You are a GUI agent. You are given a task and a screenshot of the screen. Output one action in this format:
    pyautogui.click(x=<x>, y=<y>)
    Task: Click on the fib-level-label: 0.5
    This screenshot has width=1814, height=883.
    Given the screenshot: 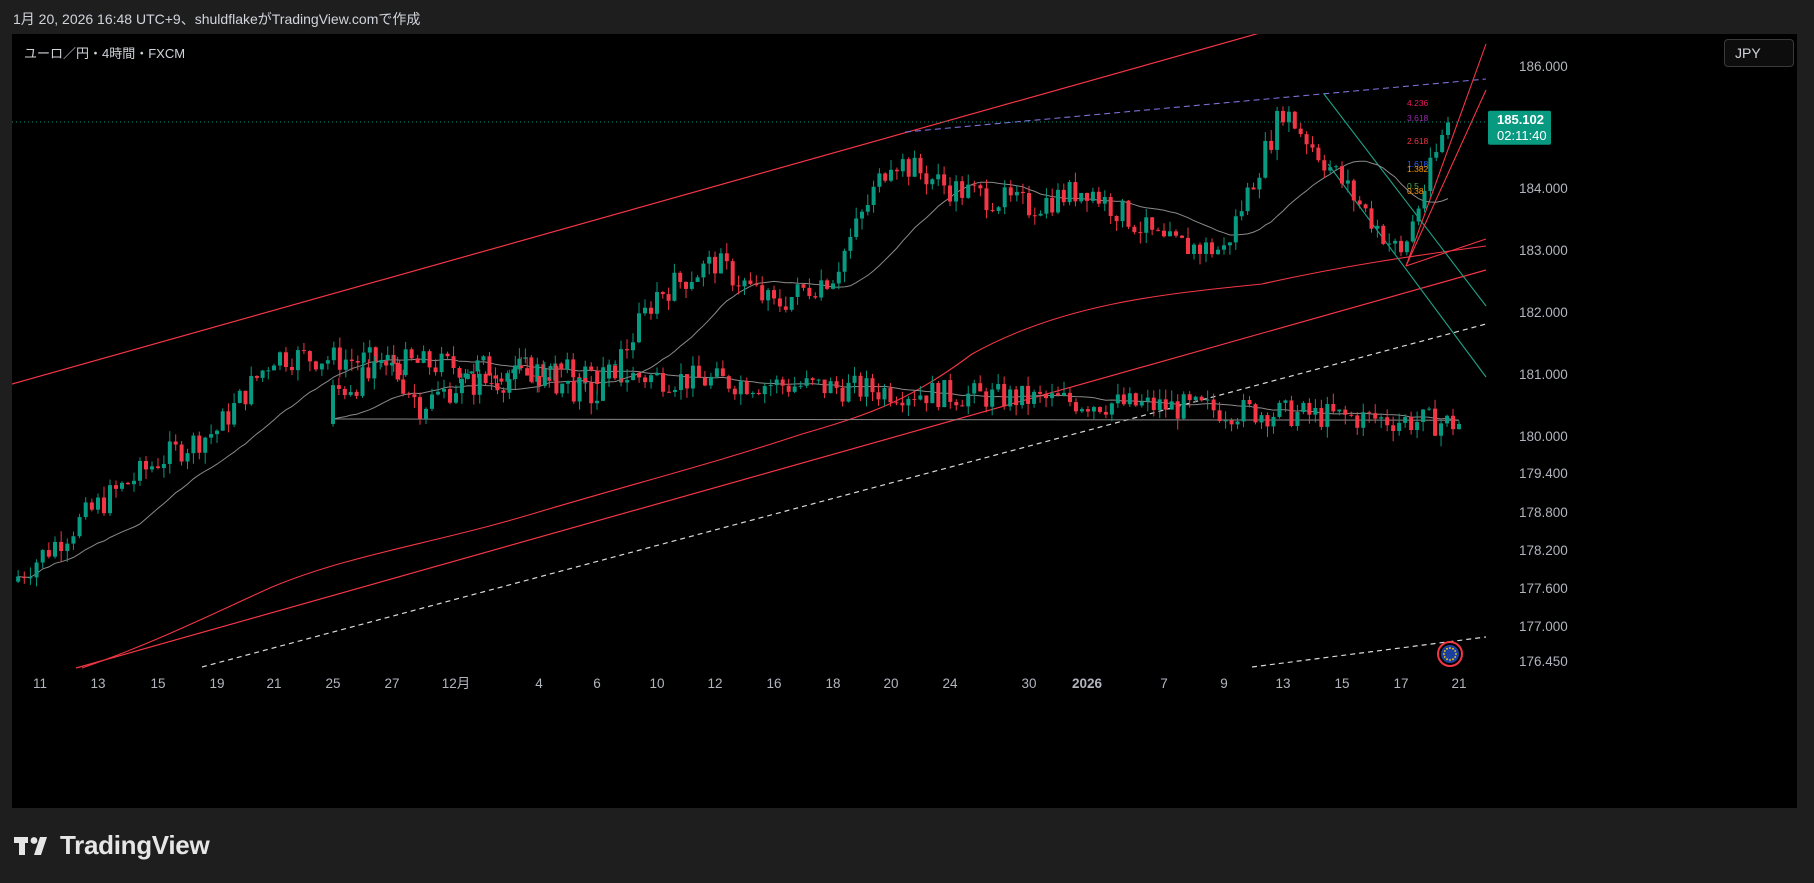 What is the action you would take?
    pyautogui.click(x=1413, y=186)
    